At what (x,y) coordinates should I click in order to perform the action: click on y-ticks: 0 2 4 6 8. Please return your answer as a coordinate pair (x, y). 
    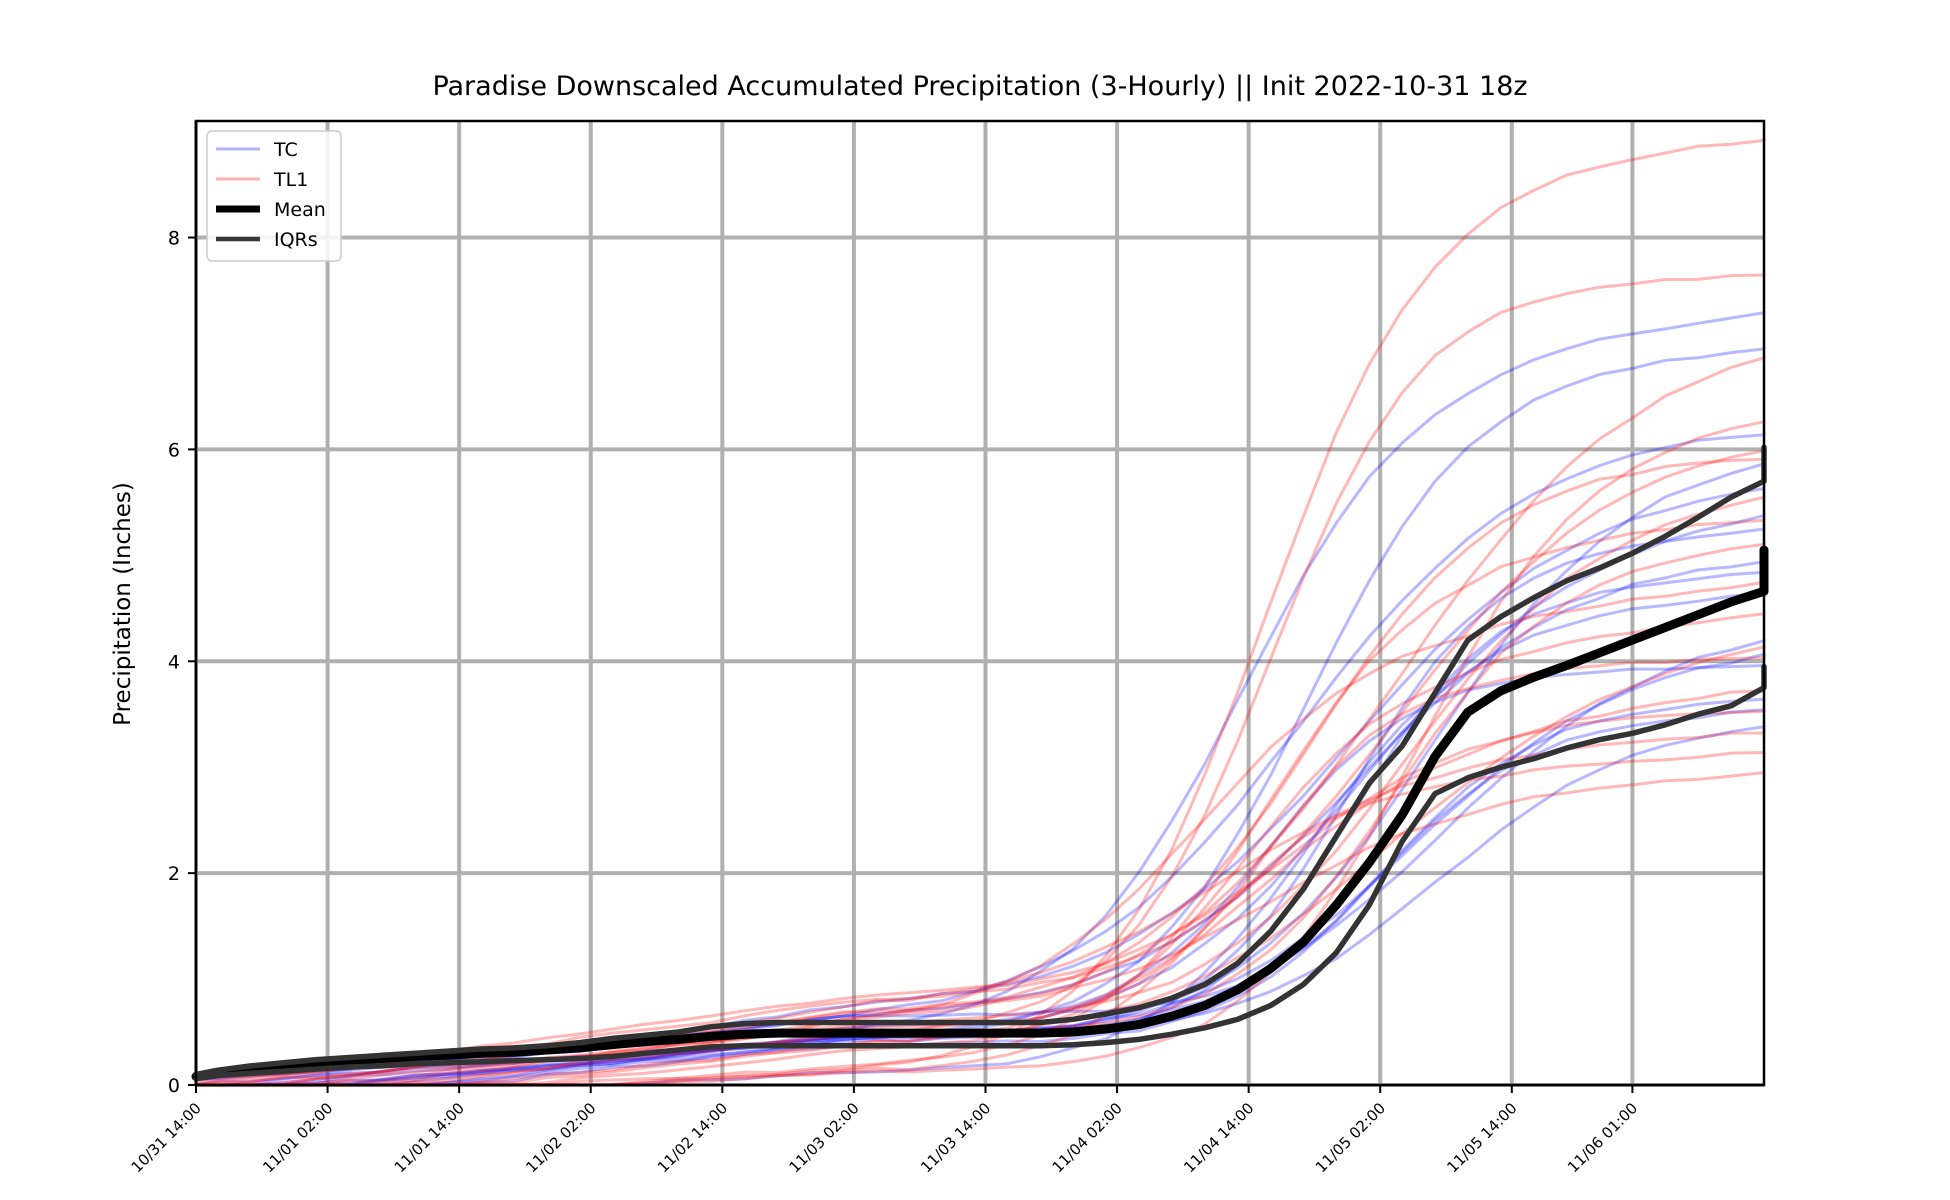
    Looking at the image, I should click on (182, 662).